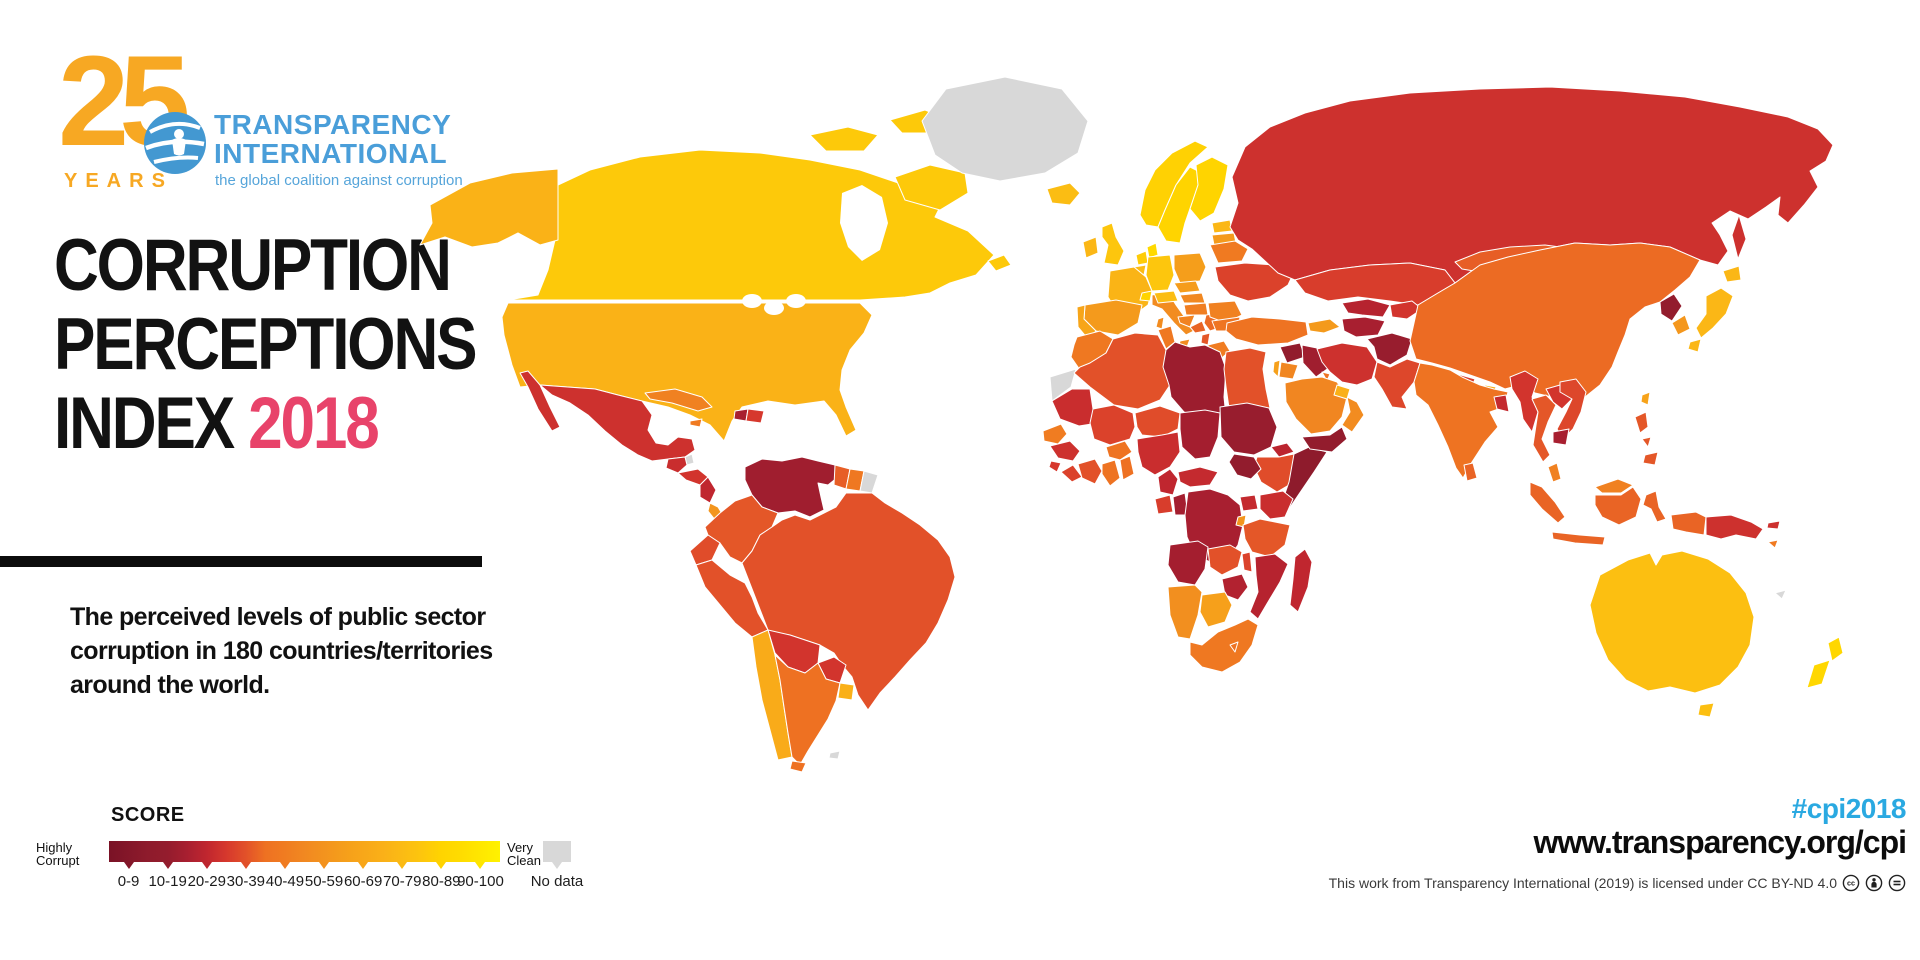 This screenshot has width=1920, height=960. What do you see at coordinates (1225, 560) in the screenshot?
I see `country-zambia: Zambia` at bounding box center [1225, 560].